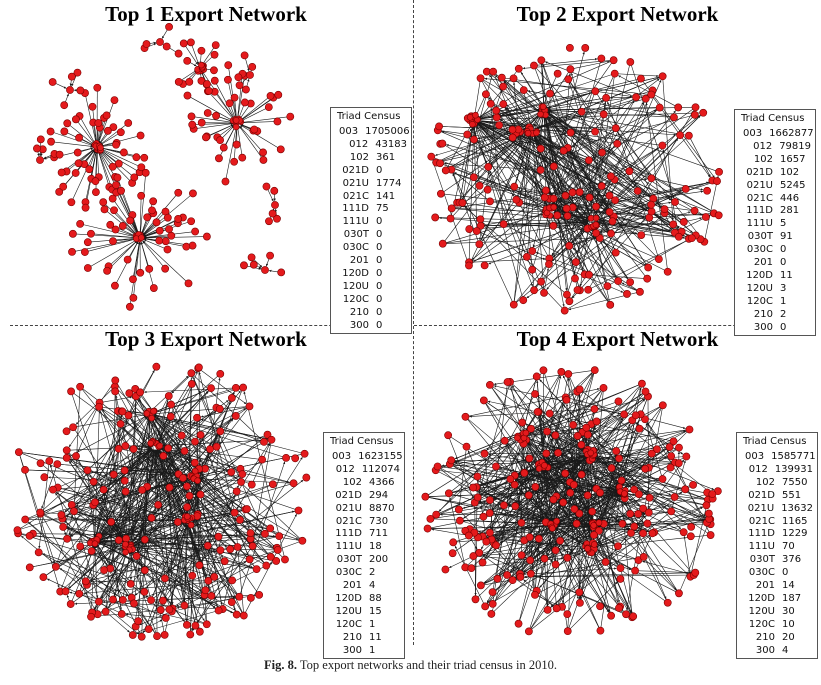  Describe the element at coordinates (348, 534) in the screenshot. I see `triad-code: 111D` at that location.